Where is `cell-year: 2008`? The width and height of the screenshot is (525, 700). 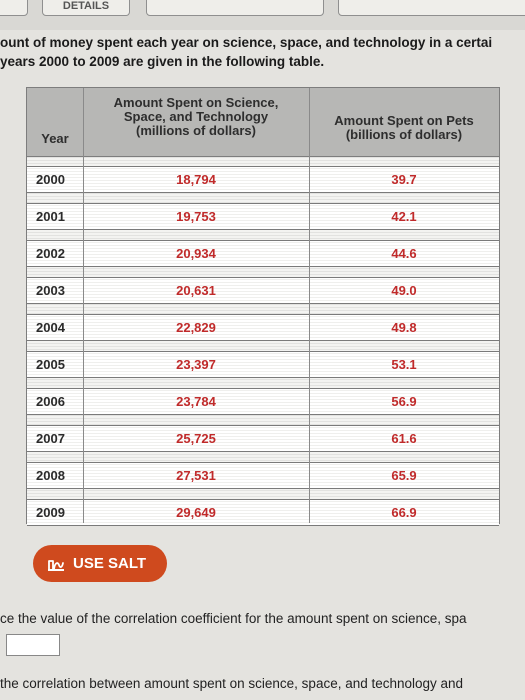
cell-year: 2008 is located at coordinates (50, 475).